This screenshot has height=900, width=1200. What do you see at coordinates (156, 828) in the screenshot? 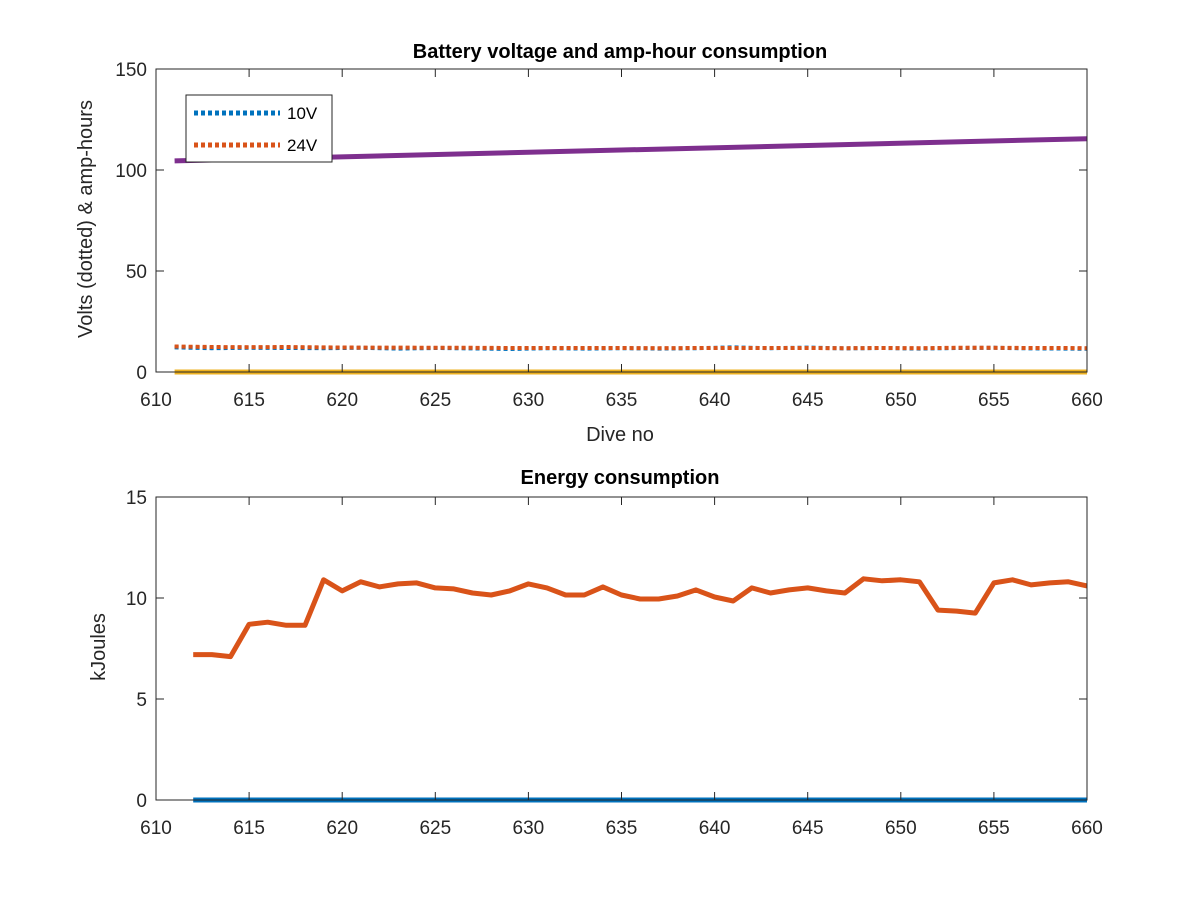
I see `energy-x-tick-label: 610` at bounding box center [156, 828].